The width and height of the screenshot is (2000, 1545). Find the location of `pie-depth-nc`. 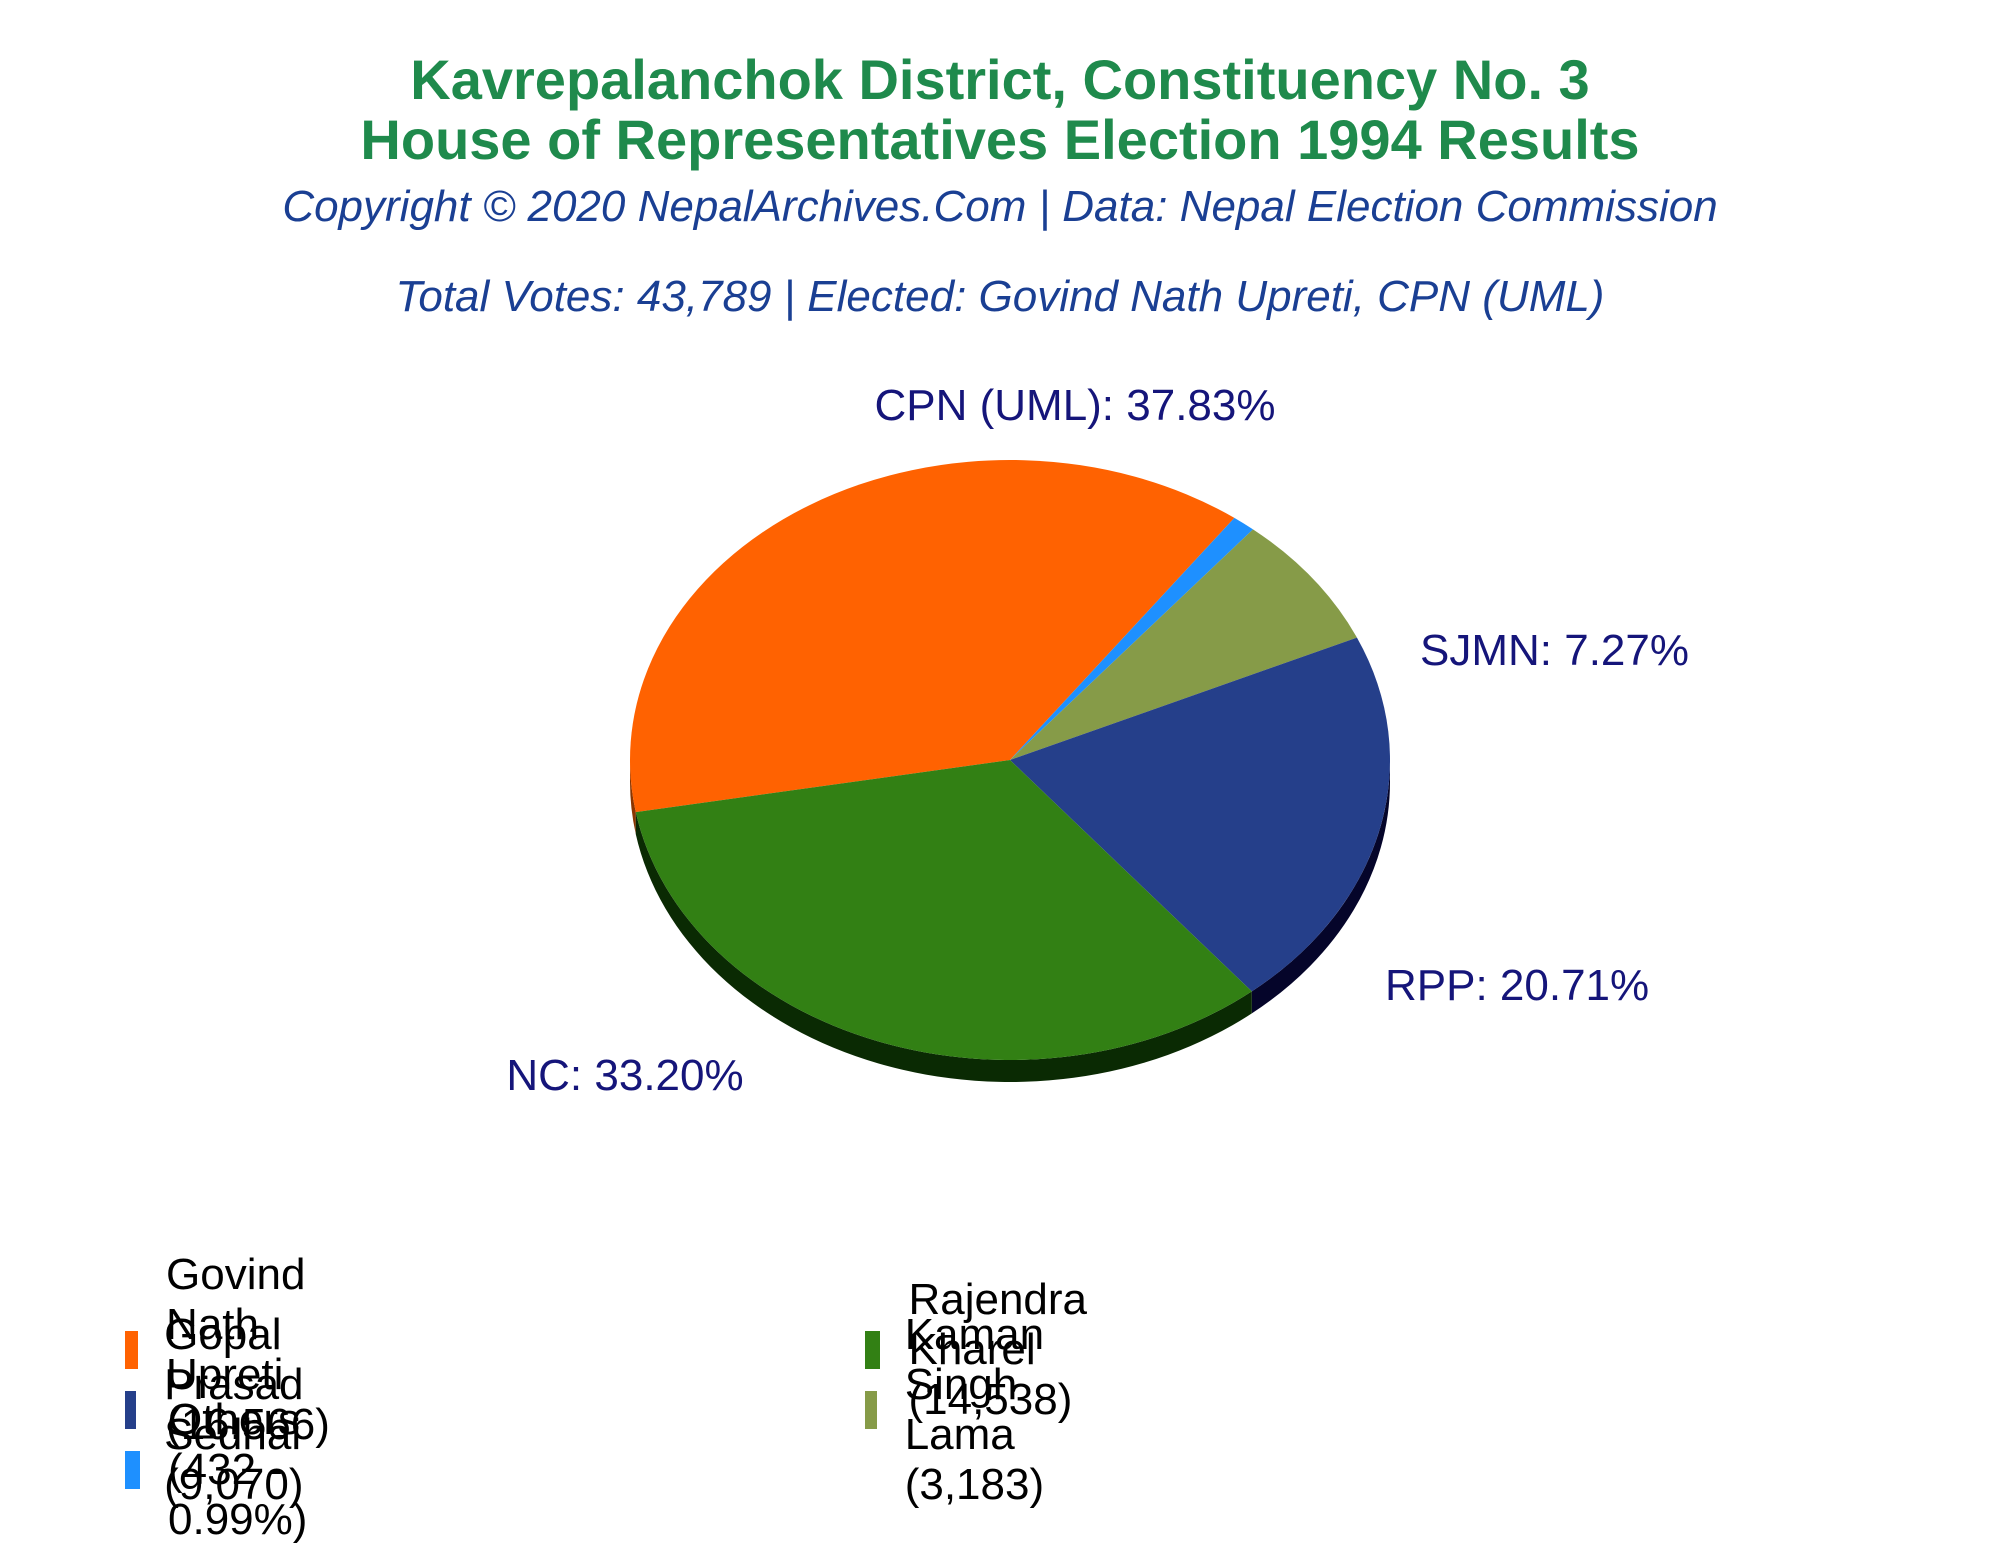

pie-depth-nc is located at coordinates (943, 947).